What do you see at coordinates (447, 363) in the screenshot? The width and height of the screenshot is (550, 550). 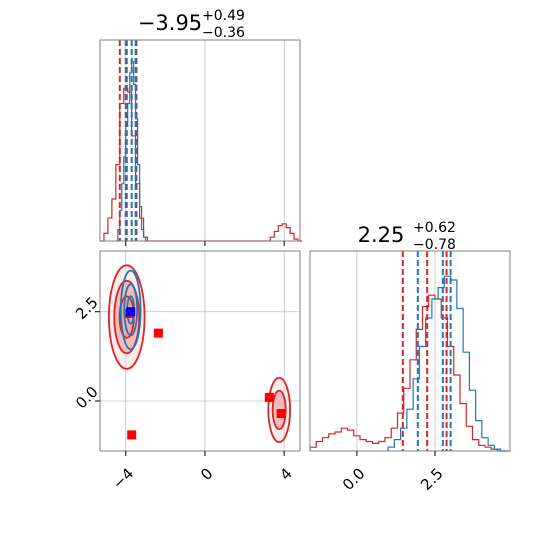 I see `hist-2-blue-histogram` at bounding box center [447, 363].